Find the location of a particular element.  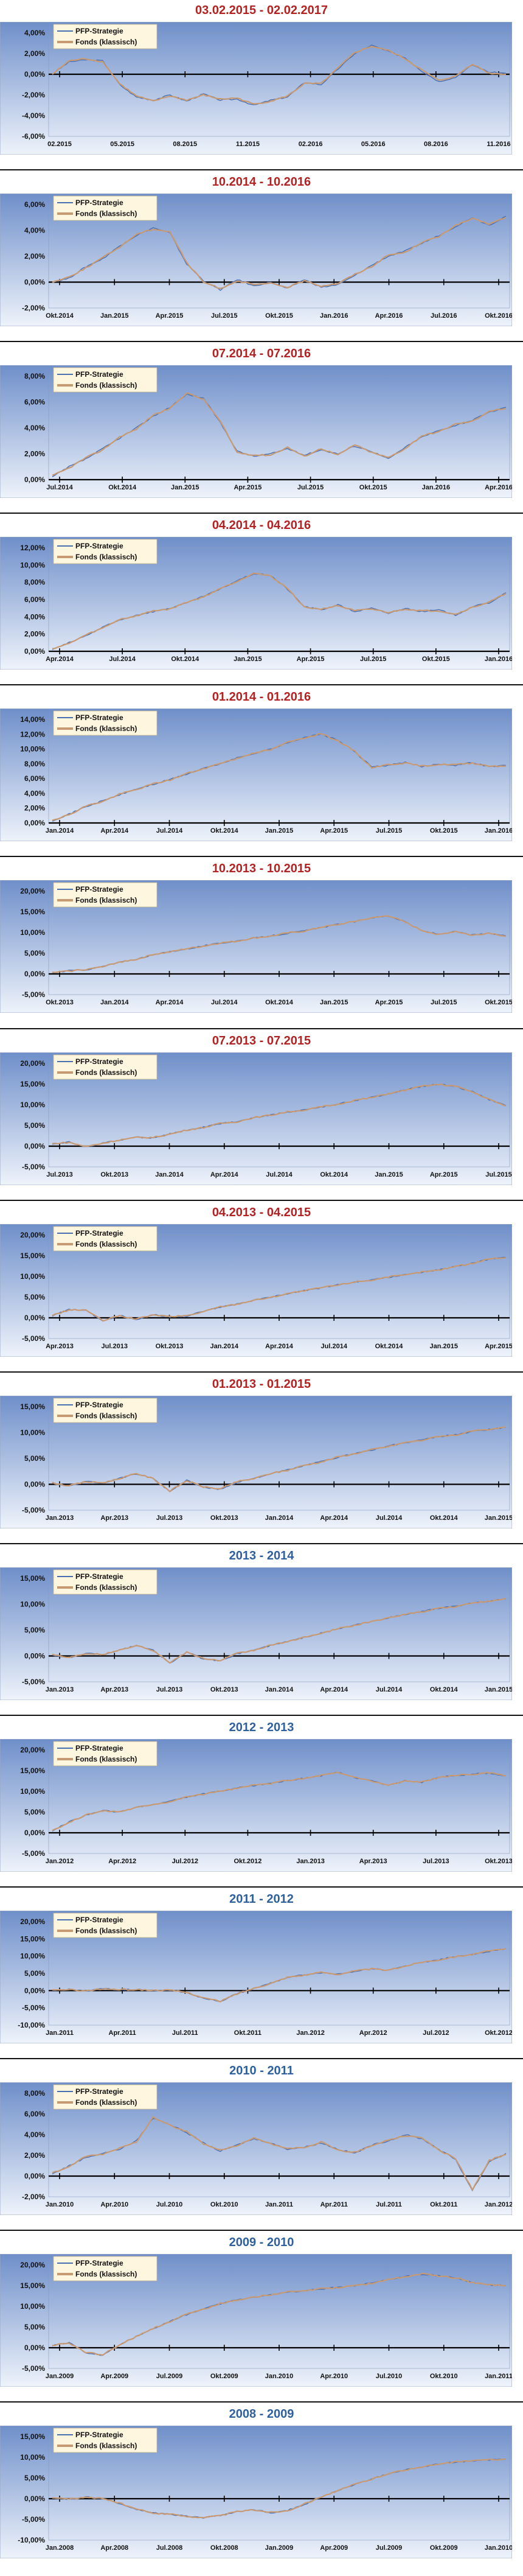

x-tick-label: Apr.2010 is located at coordinates (114, 2204).